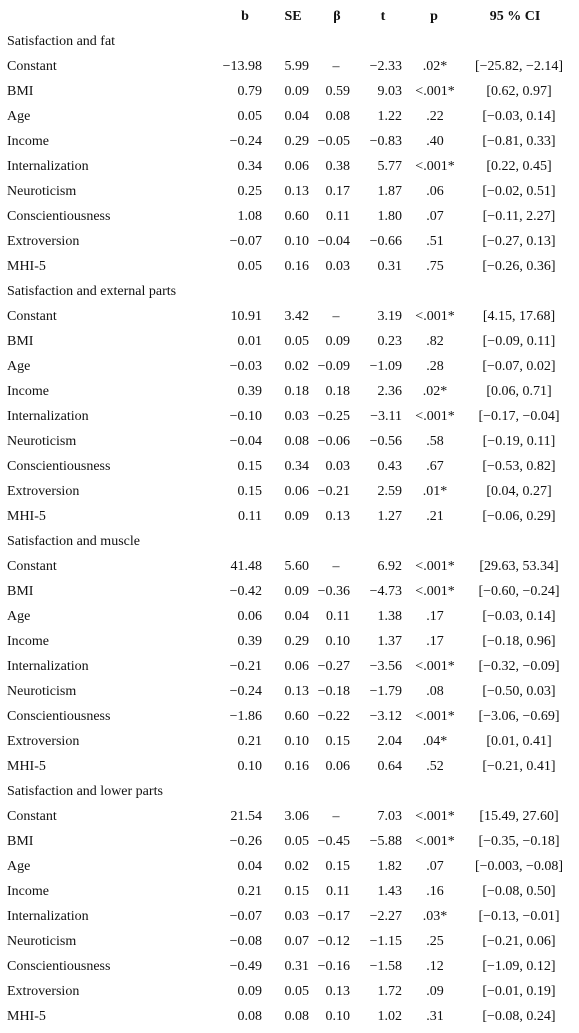  Describe the element at coordinates (518, 616) in the screenshot. I see `cell: [−0.03, 0.14]` at that location.